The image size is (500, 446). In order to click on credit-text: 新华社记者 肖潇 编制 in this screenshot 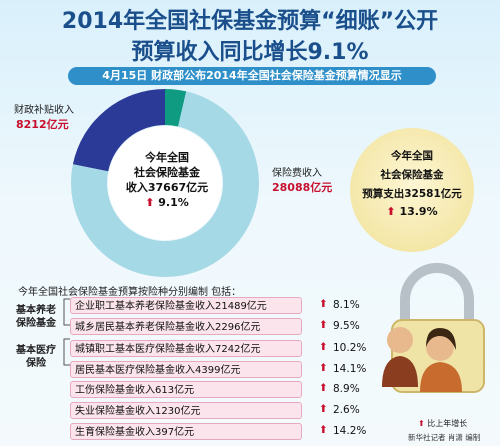, I will do `click(444, 437)`.